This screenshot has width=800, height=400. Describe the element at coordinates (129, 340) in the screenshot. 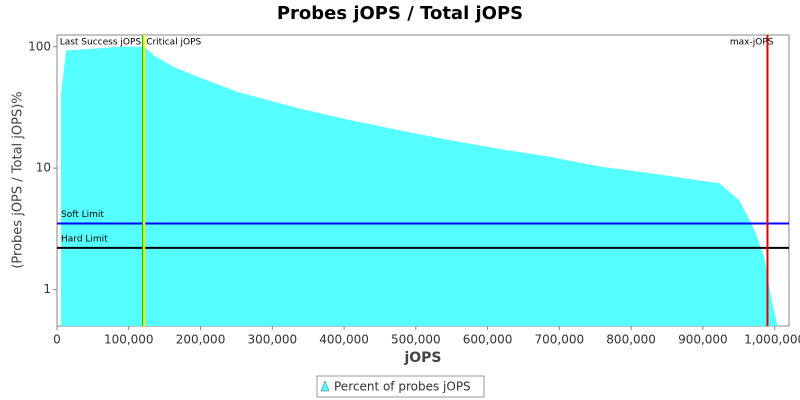

I see `x-tick-label: 100,000` at that location.